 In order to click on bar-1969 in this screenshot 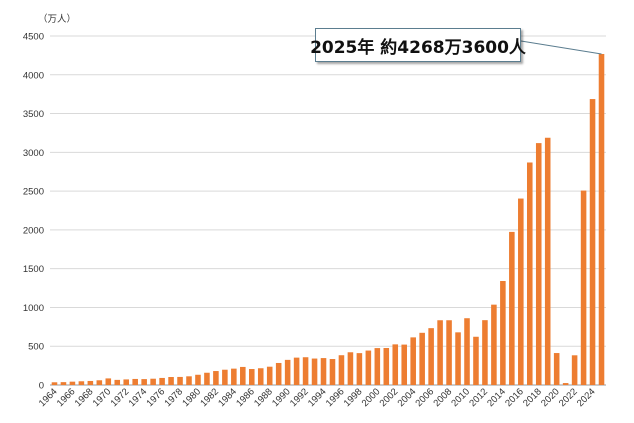, I will do `click(99, 382)`.